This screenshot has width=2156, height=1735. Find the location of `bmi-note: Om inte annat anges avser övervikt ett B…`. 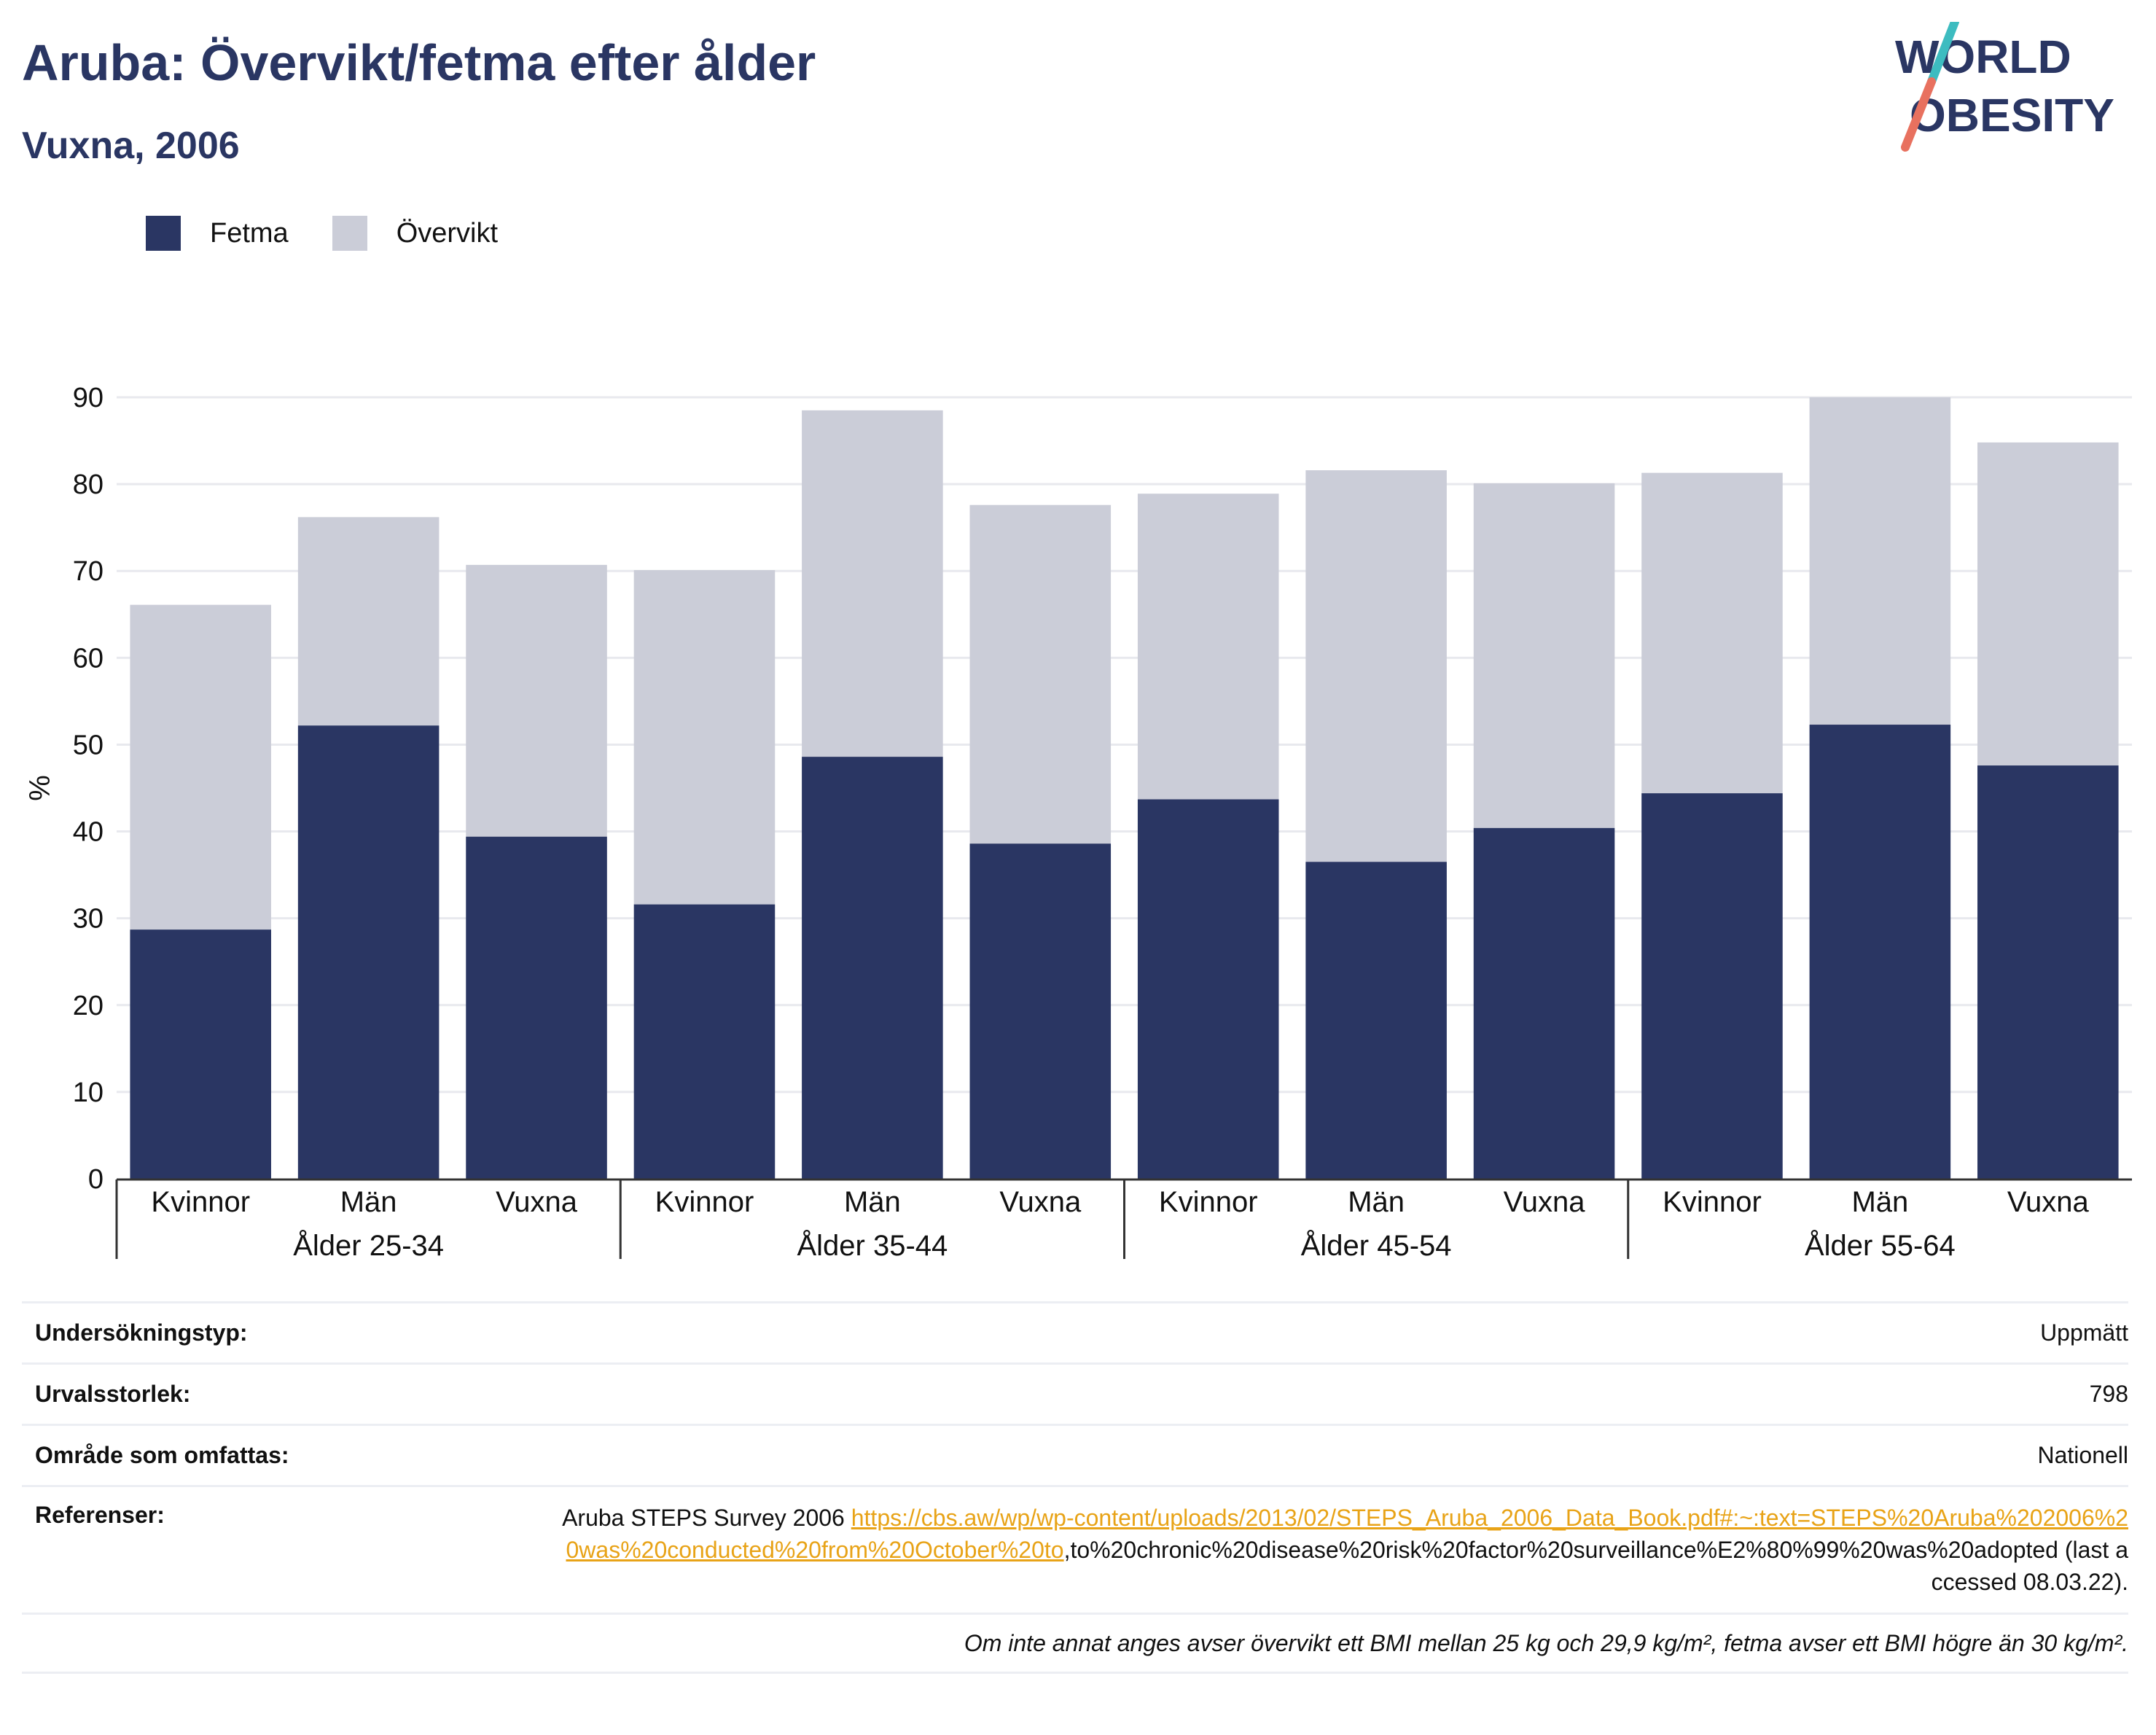

bmi-note: Om inte annat anges avser övervikt ett B… is located at coordinates (1546, 1642).